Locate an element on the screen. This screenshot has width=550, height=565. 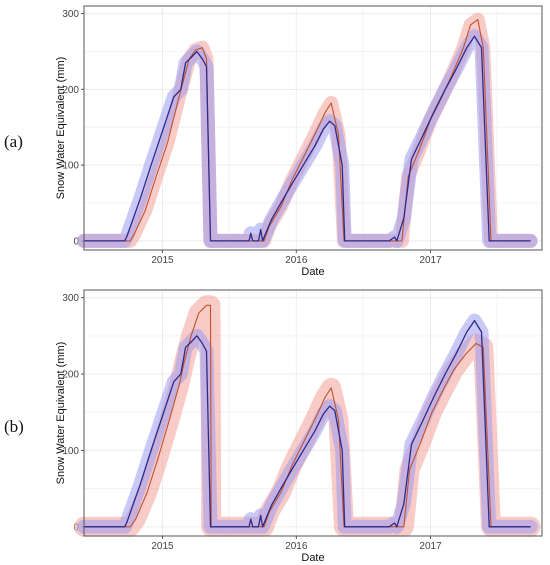
panel-label-b: (b) is located at coordinates (14, 426).